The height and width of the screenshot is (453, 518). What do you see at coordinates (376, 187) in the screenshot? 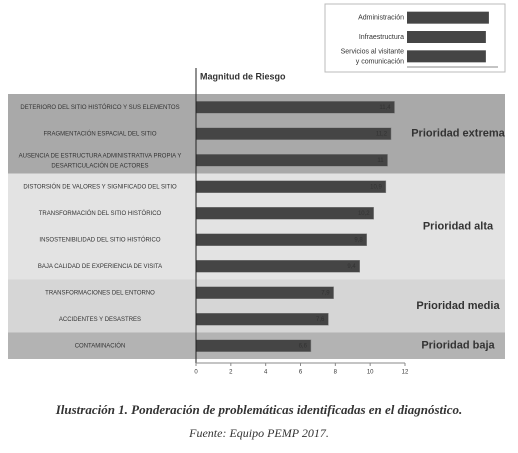
I see `value-label: 10,9` at bounding box center [376, 187].